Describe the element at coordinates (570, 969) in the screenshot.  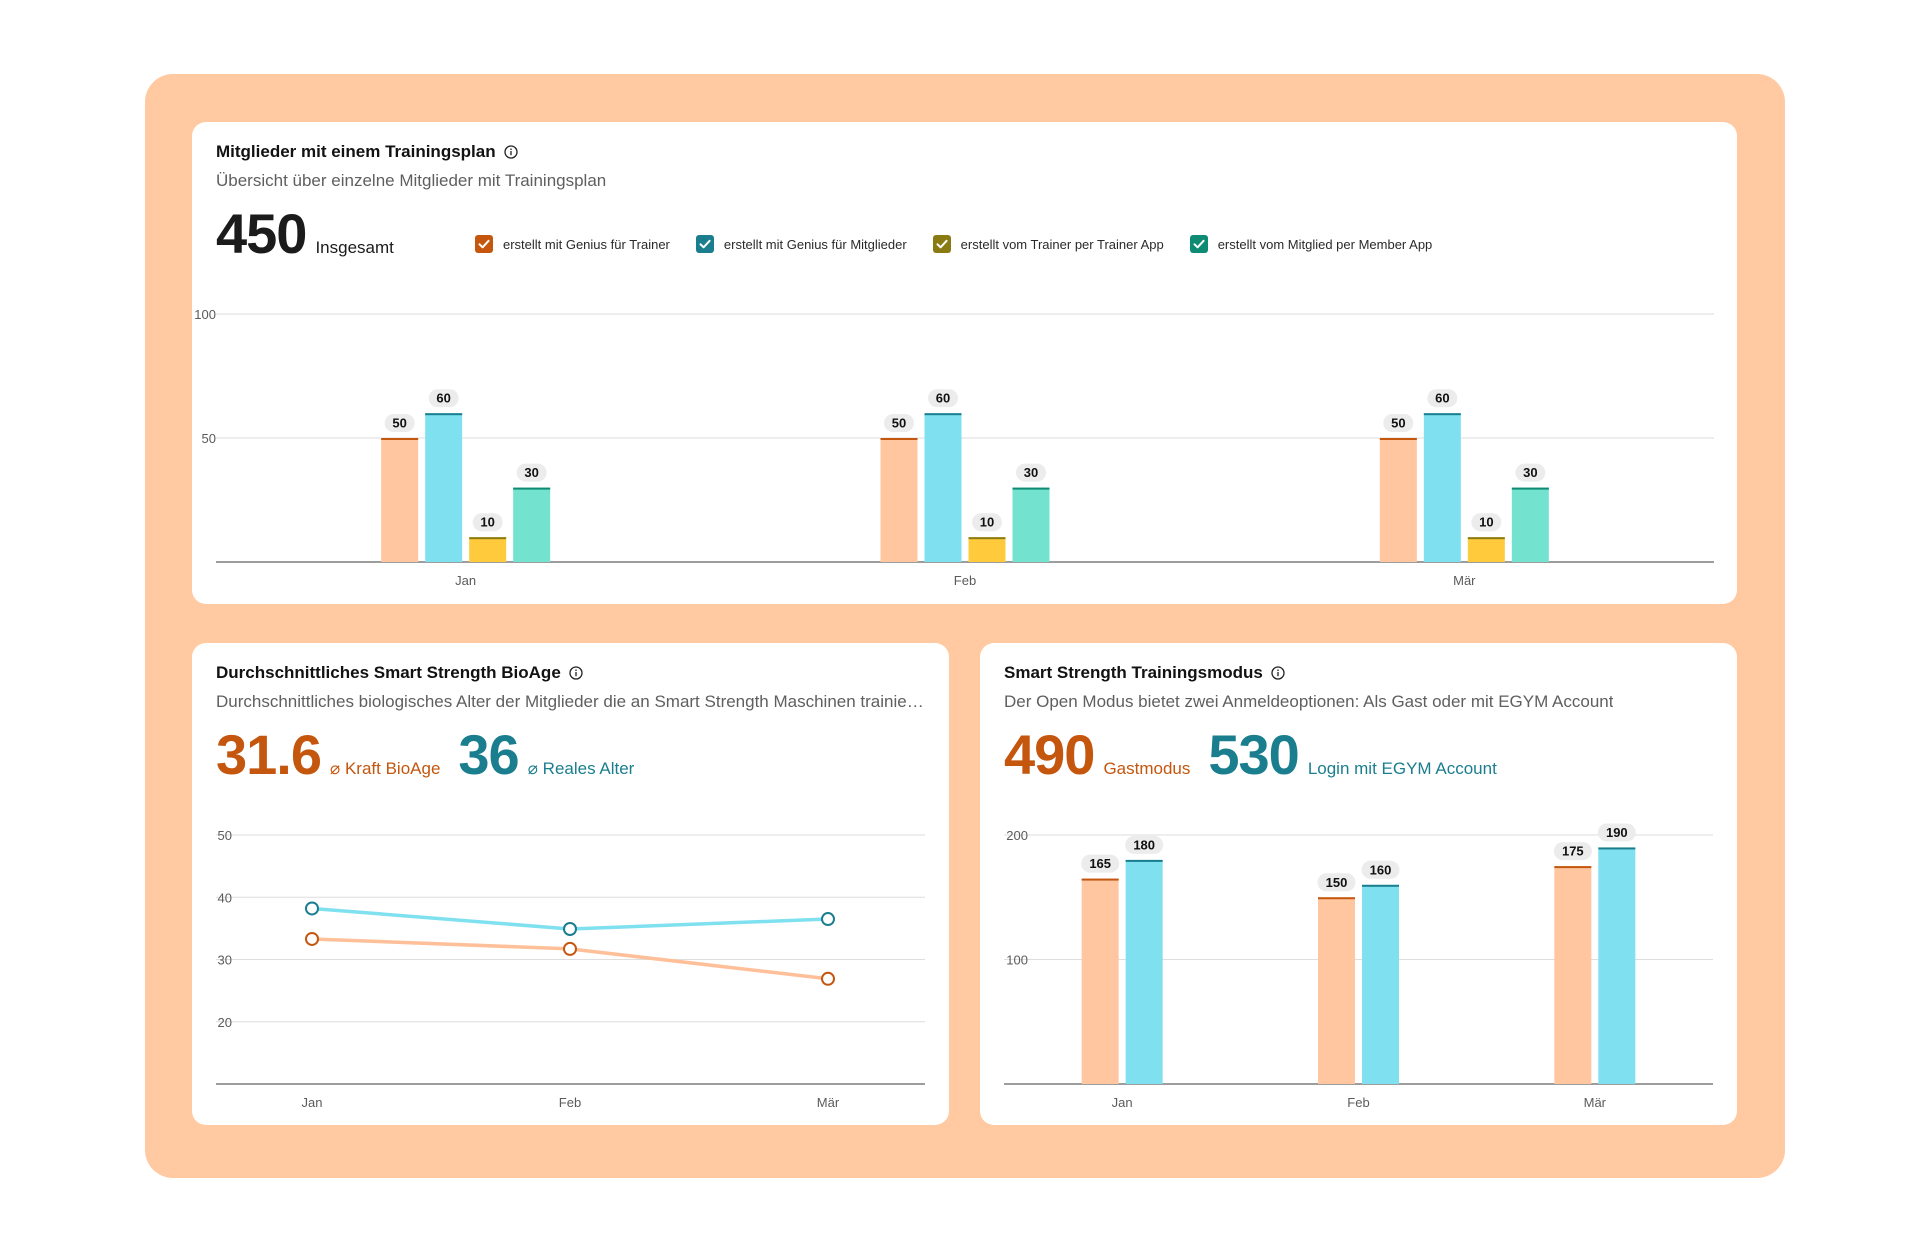
I see `bioage-line-chart: 20 30 40 50 Jan Feb Mär` at that location.